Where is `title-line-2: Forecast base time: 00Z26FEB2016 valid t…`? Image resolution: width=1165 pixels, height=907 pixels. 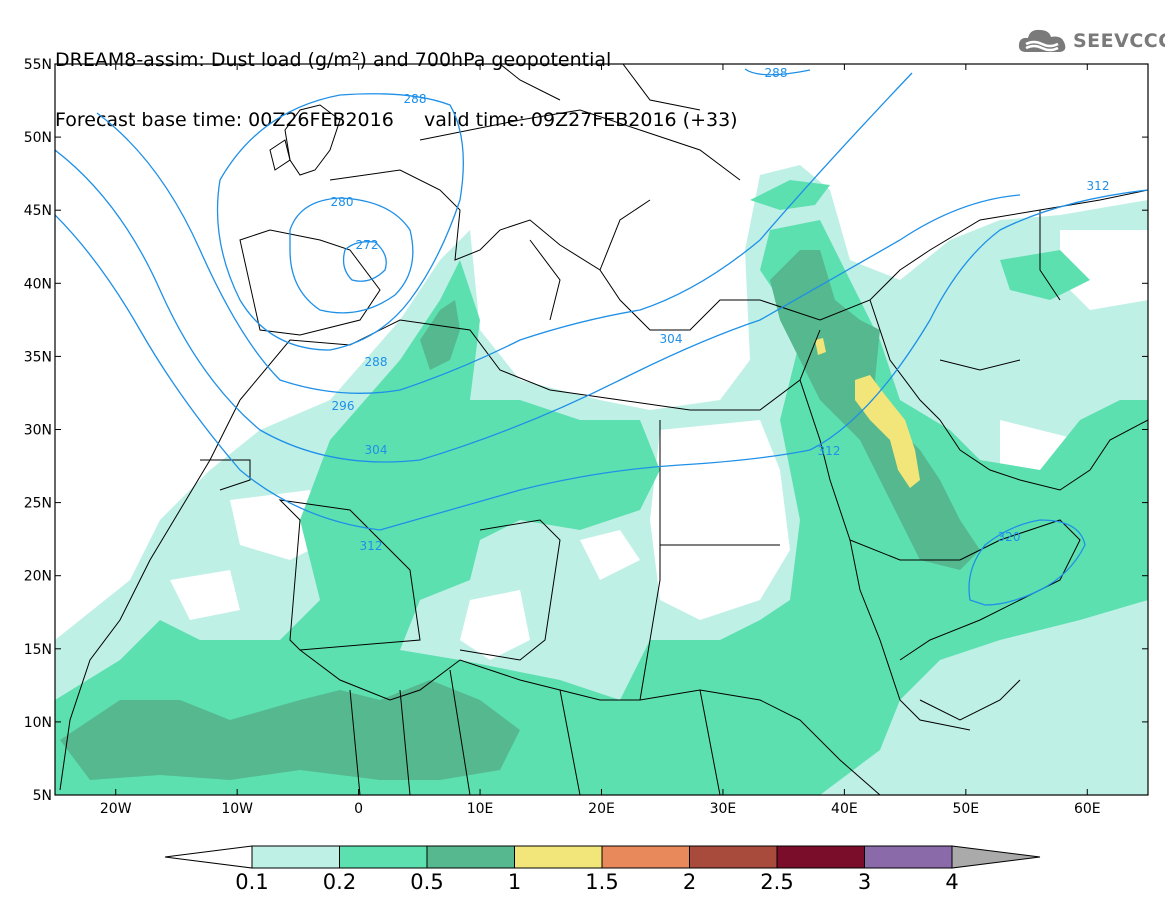
title-line-2: Forecast base time: 00Z26FEB2016 valid t… is located at coordinates (396, 120).